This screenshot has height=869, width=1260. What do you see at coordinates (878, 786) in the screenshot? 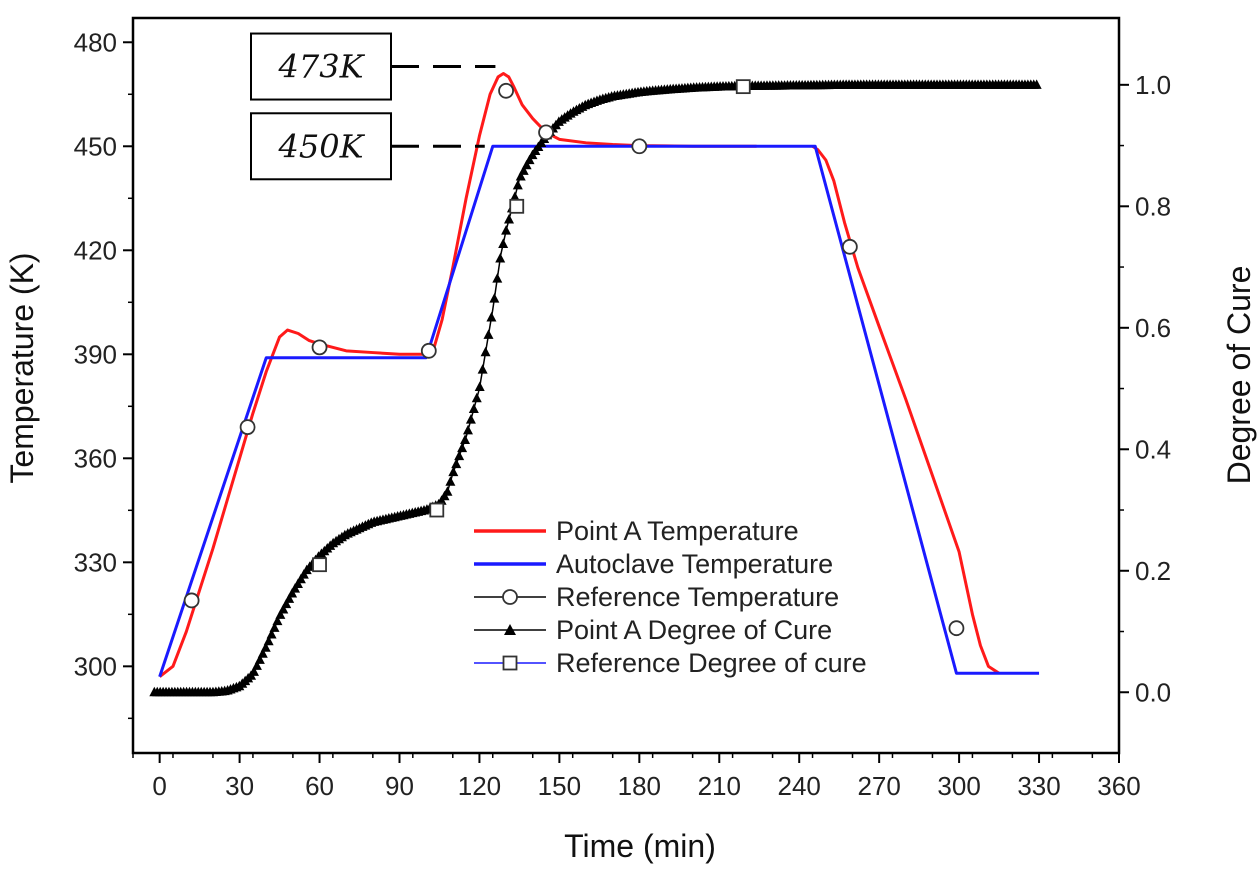
I see `x-tick-label: 270` at bounding box center [878, 786].